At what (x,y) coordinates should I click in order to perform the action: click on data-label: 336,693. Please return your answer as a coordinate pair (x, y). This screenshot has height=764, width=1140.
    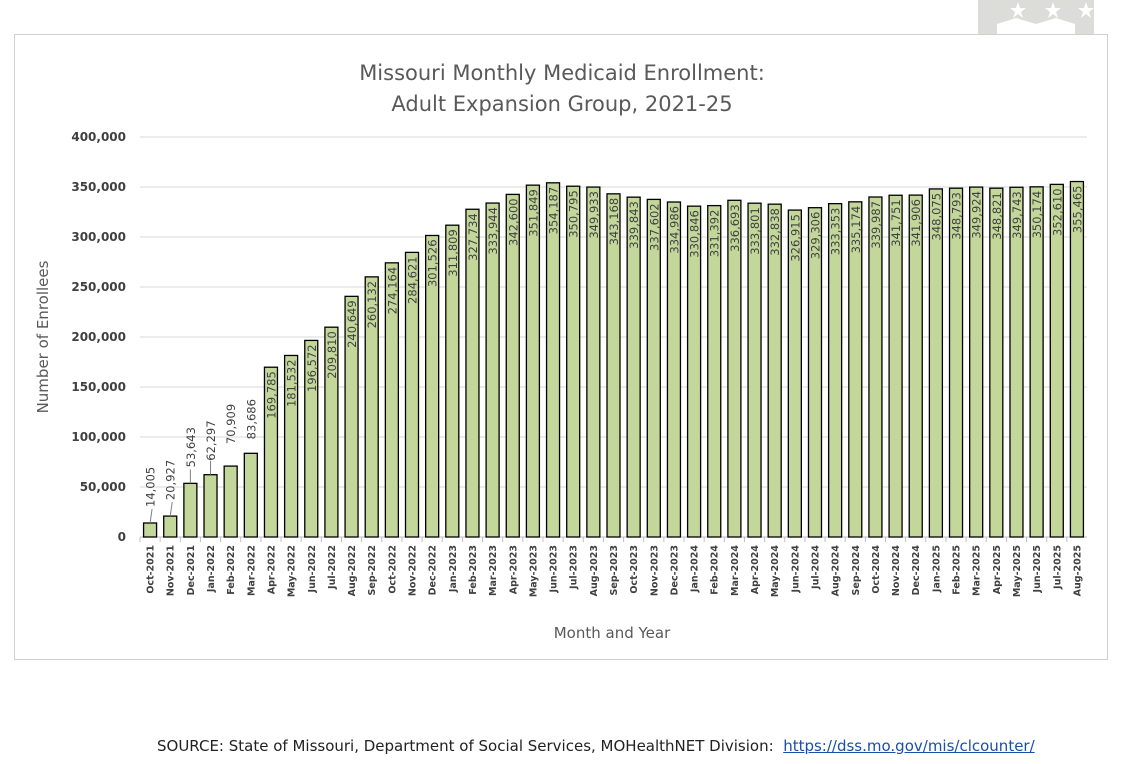
    Looking at the image, I should click on (735, 228).